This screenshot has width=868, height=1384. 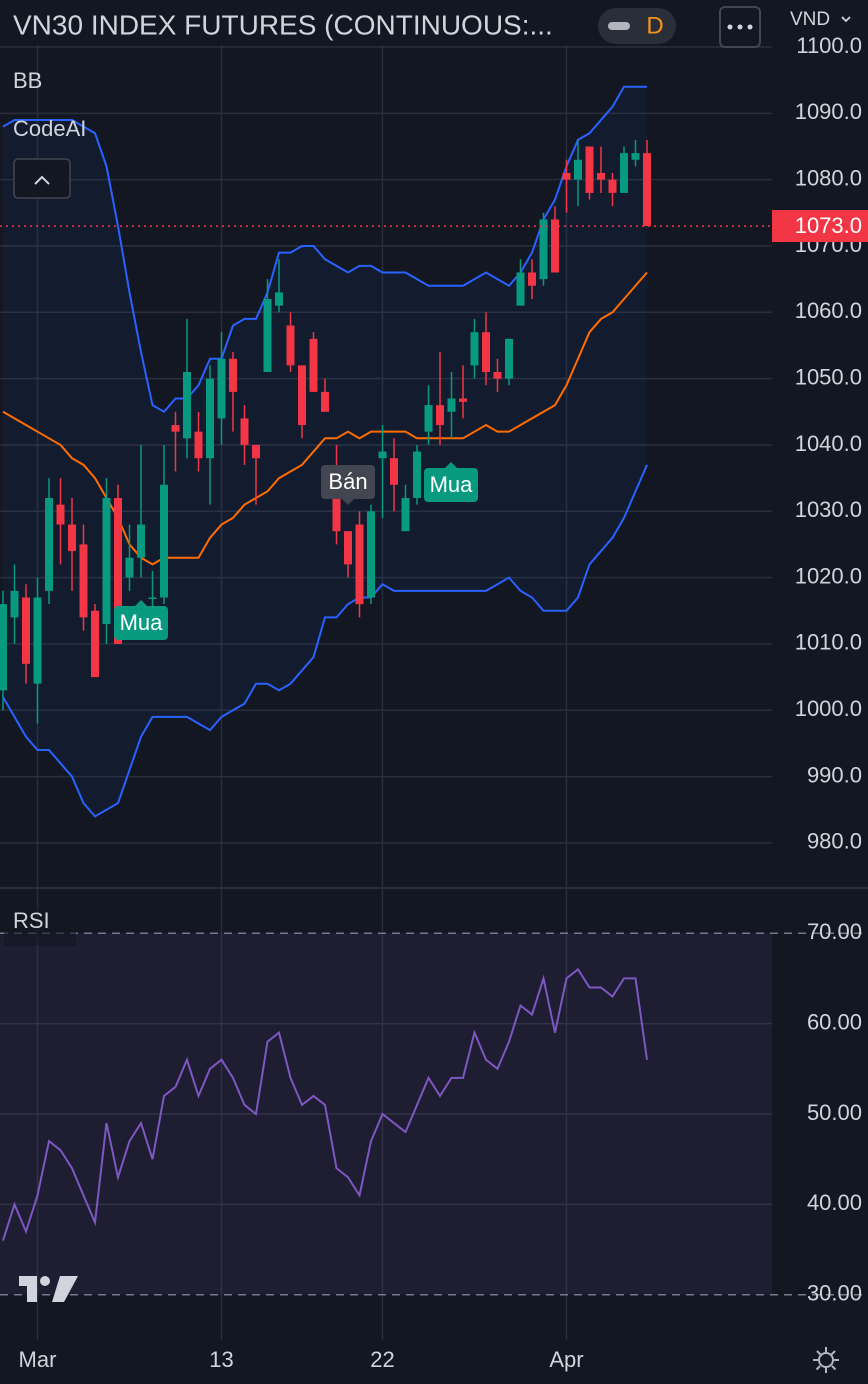 I want to click on y-tick-label: 1030.0, so click(x=828, y=509).